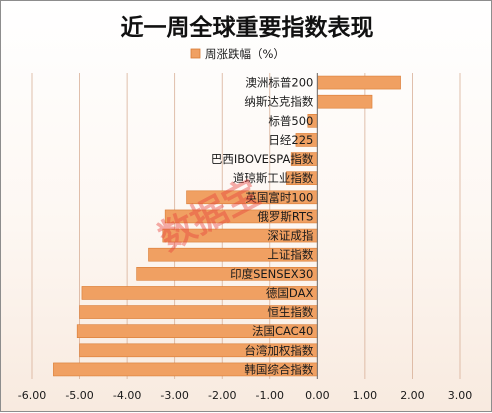 The height and width of the screenshot is (413, 492). Describe the element at coordinates (278, 369) in the screenshot. I see `category-label: 韩国综合指数` at that location.